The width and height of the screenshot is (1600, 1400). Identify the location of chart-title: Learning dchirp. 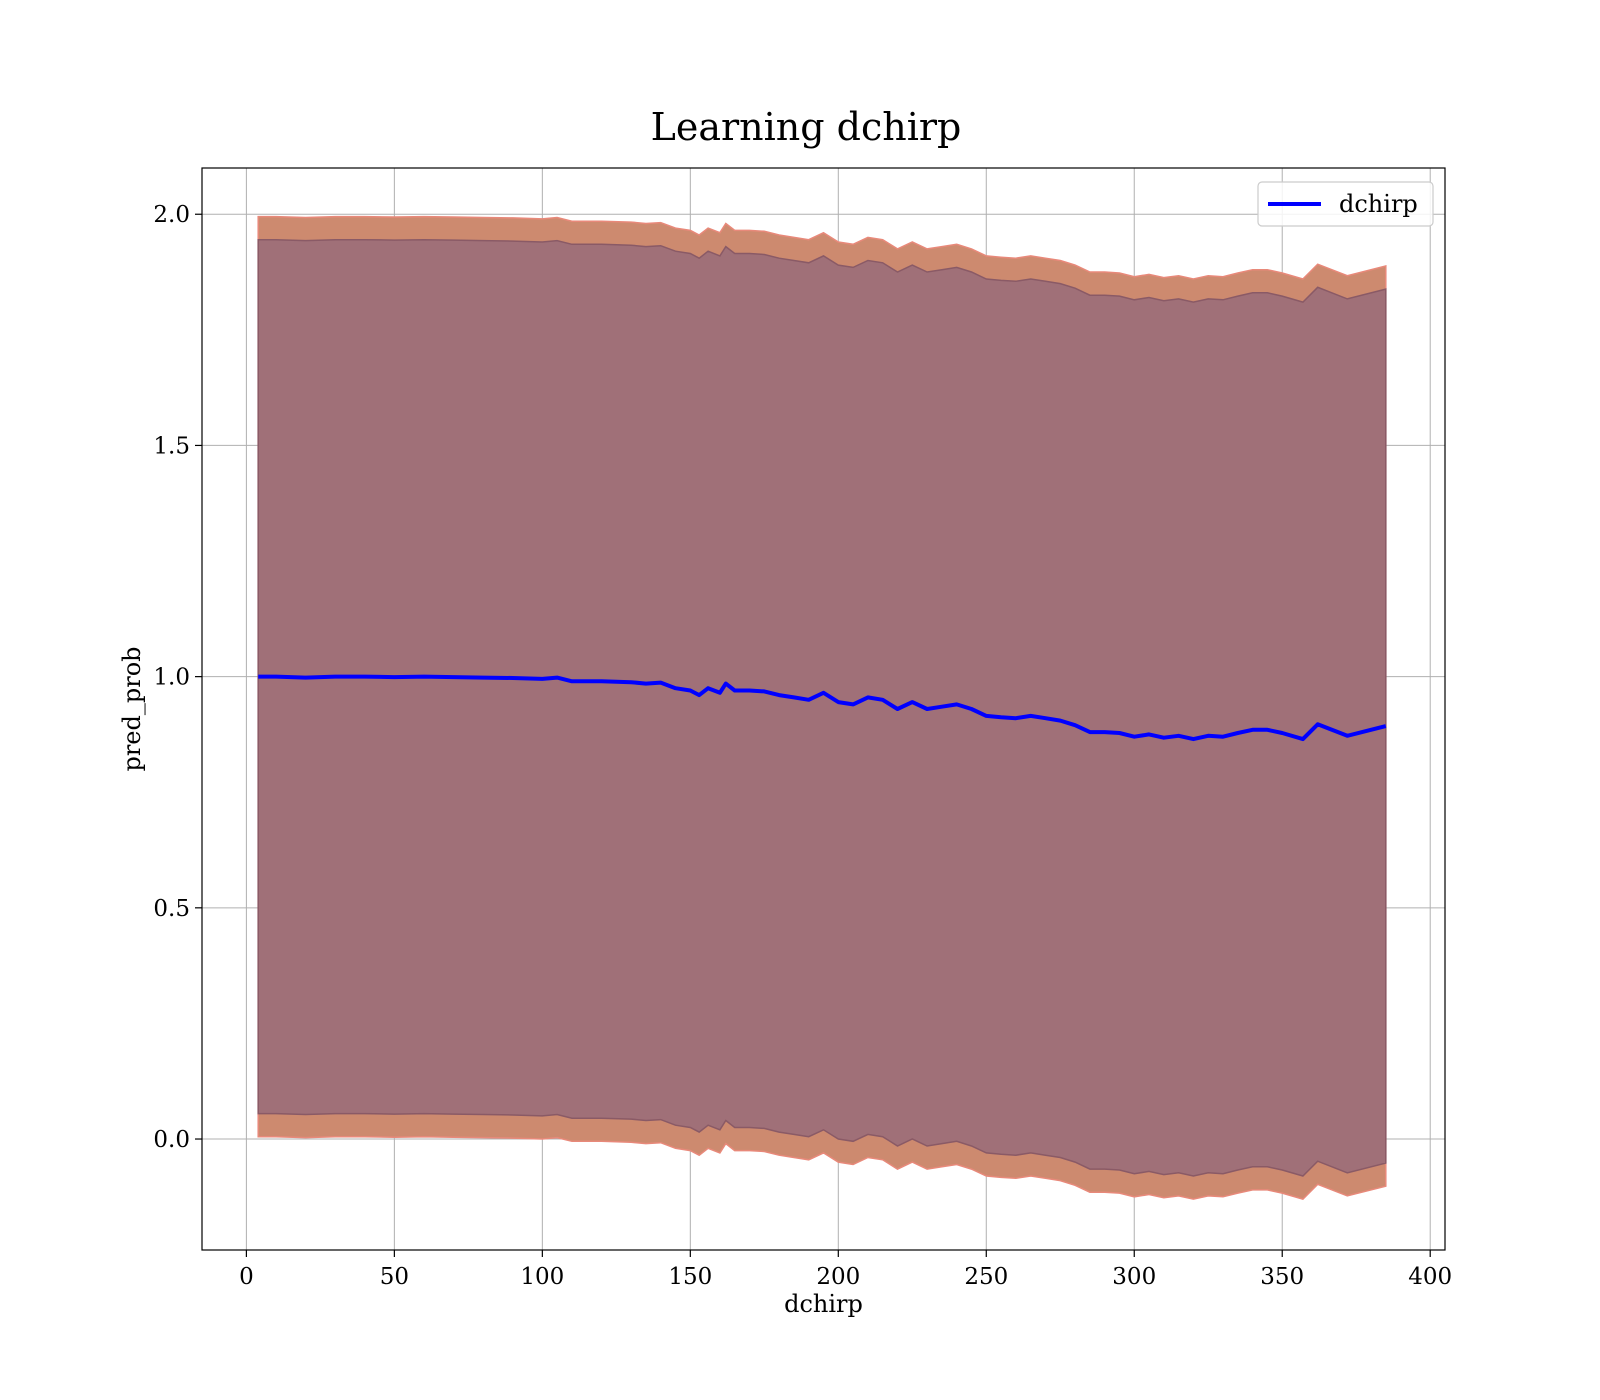
(806, 127).